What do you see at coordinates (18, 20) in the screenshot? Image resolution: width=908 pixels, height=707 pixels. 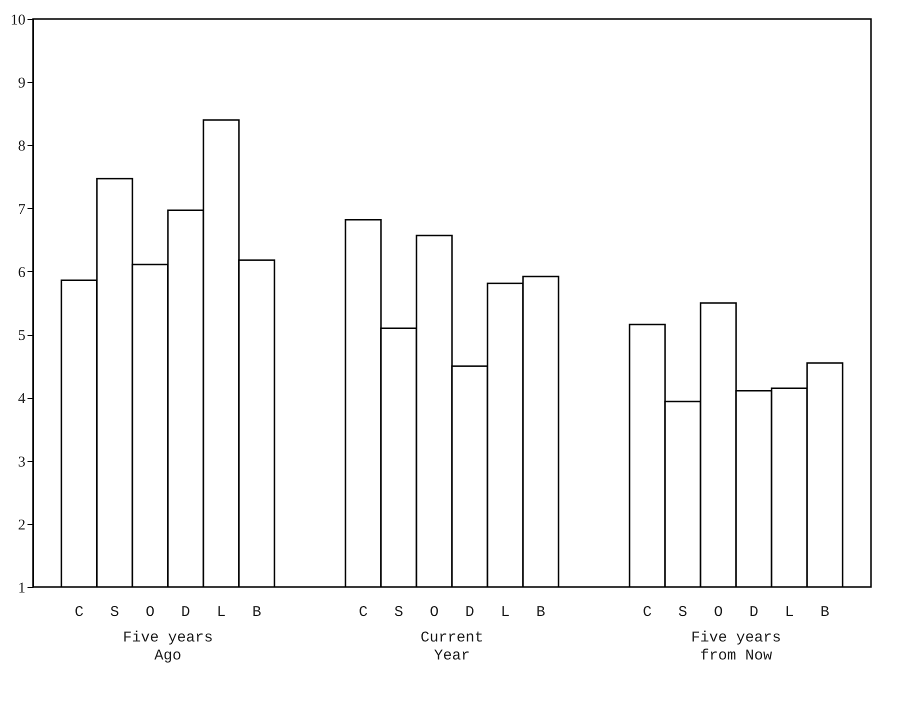 I see `y-tick-label: 10` at bounding box center [18, 20].